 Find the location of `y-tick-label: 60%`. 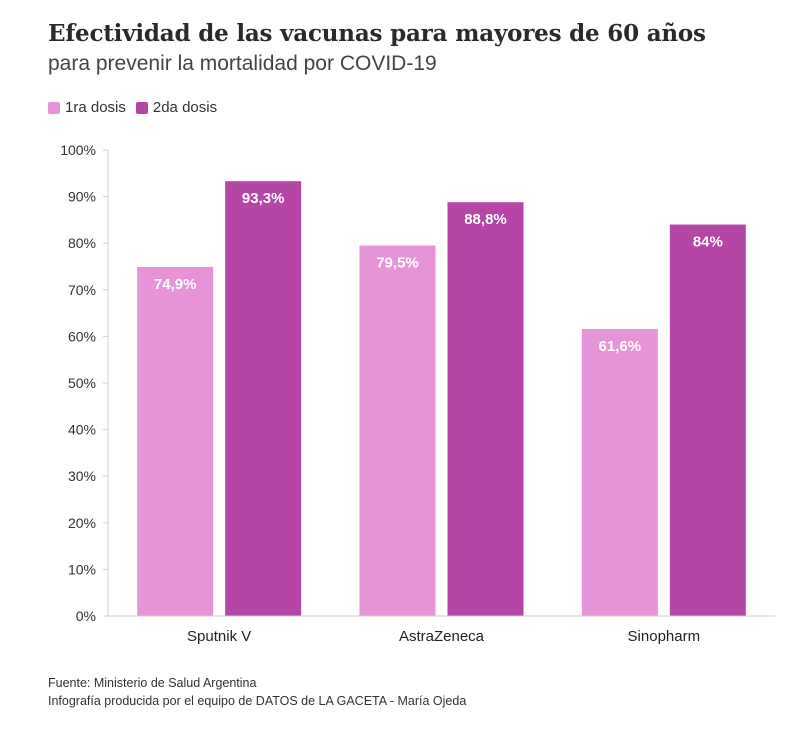

y-tick-label: 60% is located at coordinates (82, 336).